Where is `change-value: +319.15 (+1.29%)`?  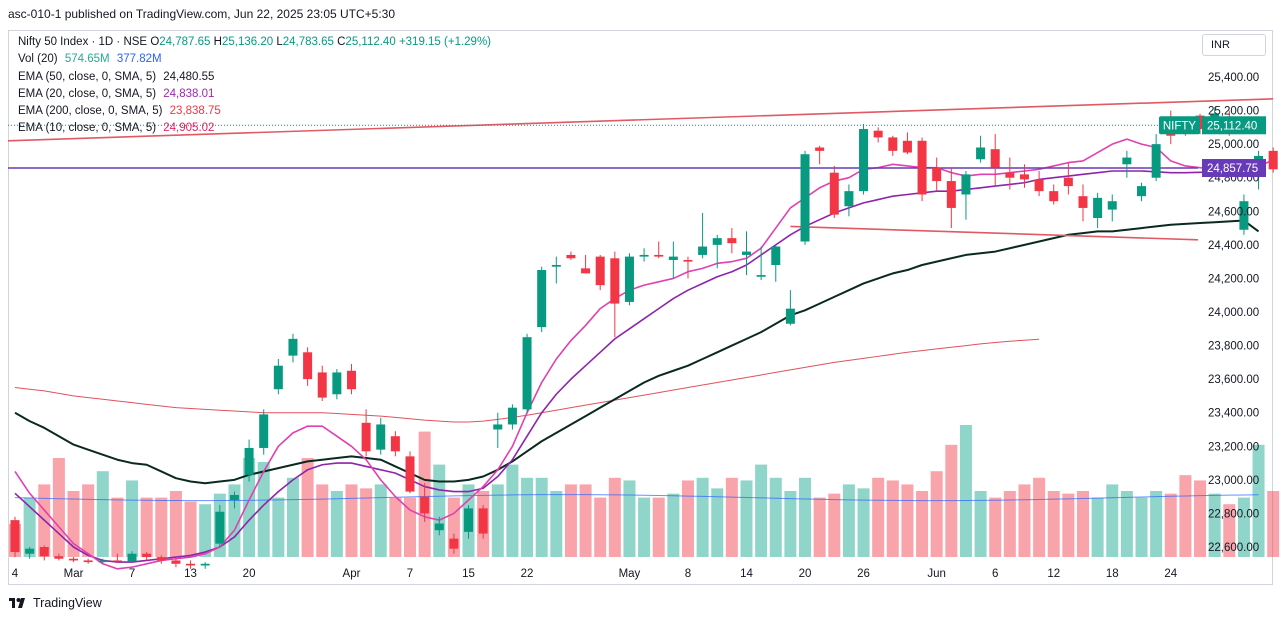
change-value: +319.15 (+1.29%) is located at coordinates (445, 42).